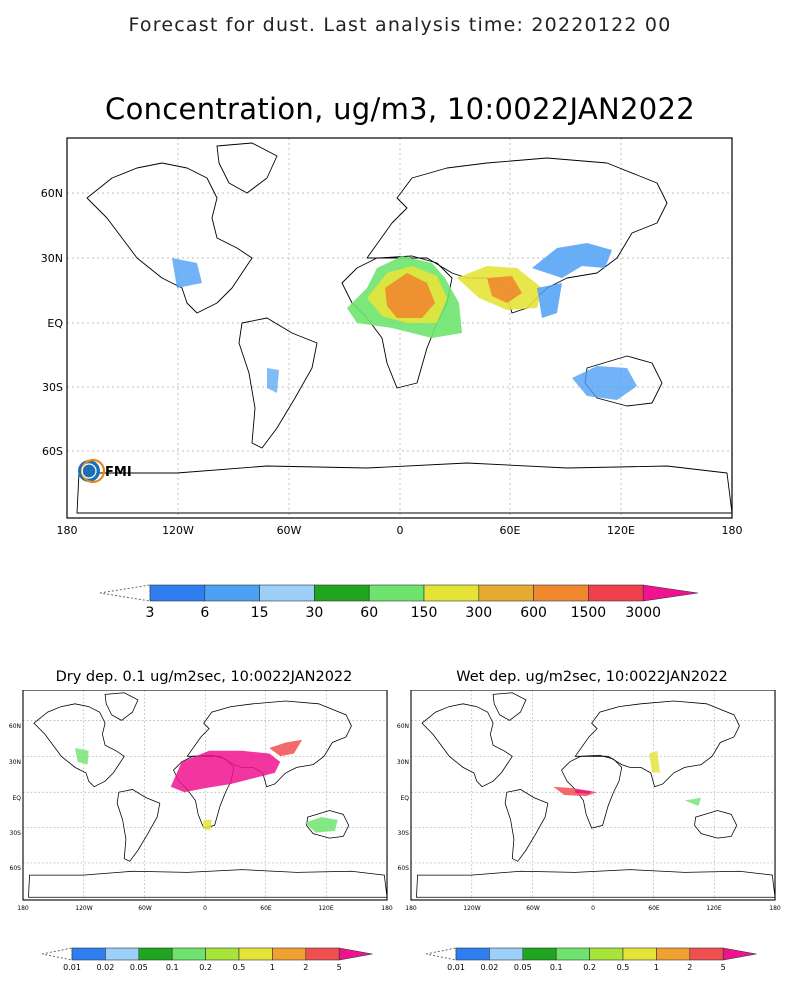 Image resolution: width=800 pixels, height=1000 pixels. Describe the element at coordinates (643, 613) in the screenshot. I see `colorbar-label: 3000` at that location.